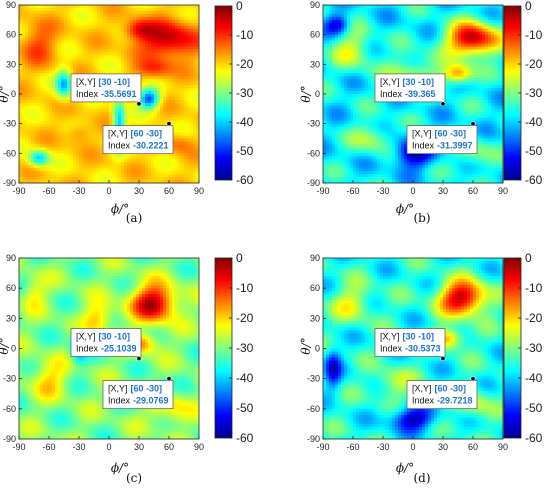  I want to click on datatip-xy-label: [X,Y], so click(118, 134).